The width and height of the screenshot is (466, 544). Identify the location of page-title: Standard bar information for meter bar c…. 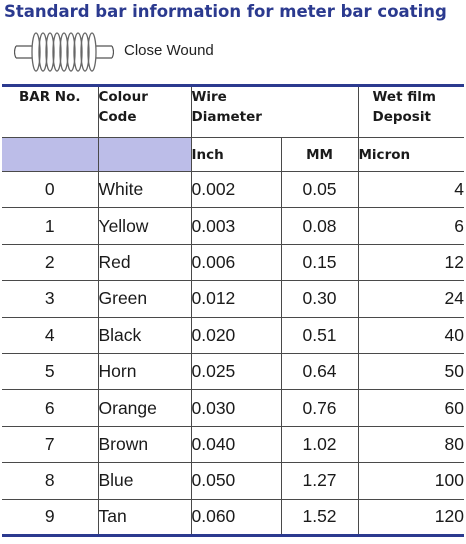
(225, 11).